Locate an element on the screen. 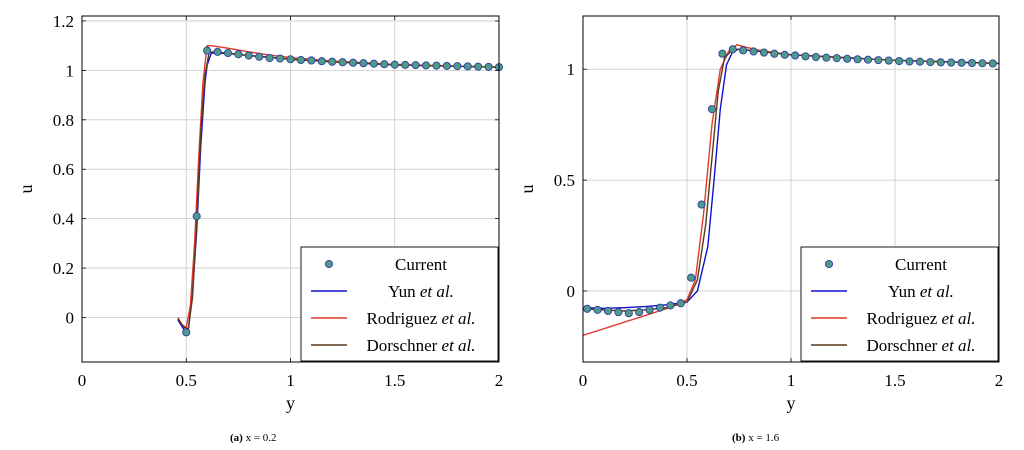 Image resolution: width=1024 pixels, height=450 pixels. y-tick-label: 1.2 is located at coordinates (63, 21).